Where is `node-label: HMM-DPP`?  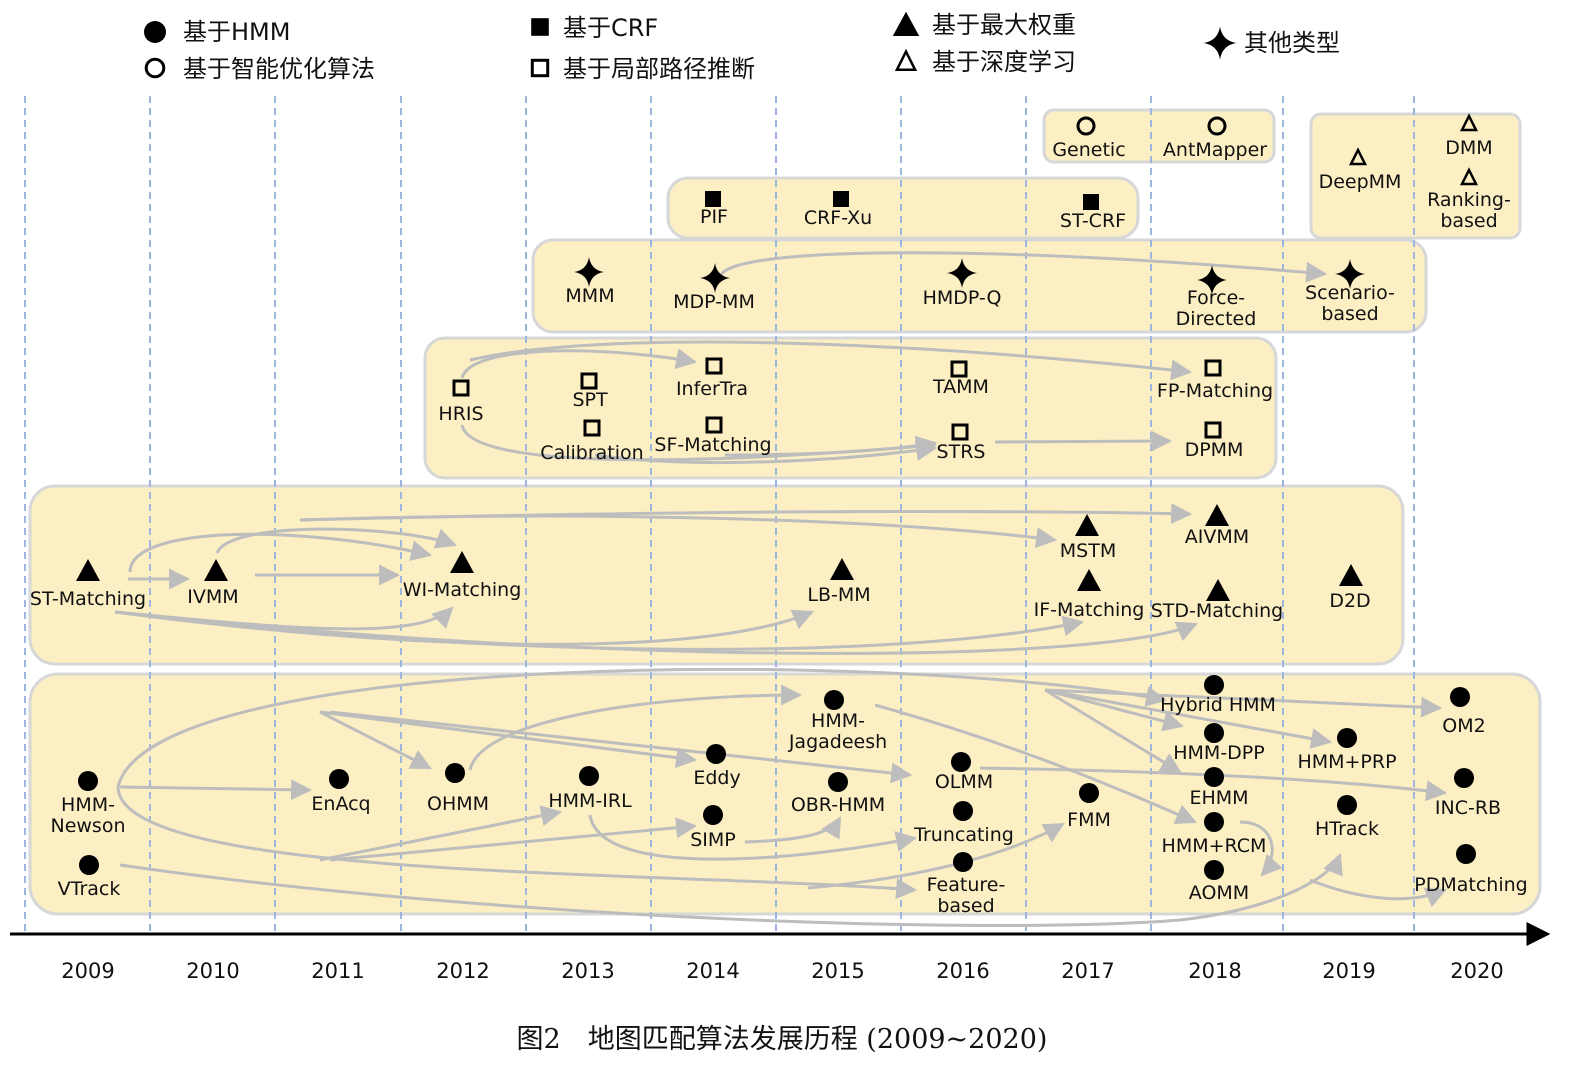
node-label: HMM-DPP is located at coordinates (1218, 753).